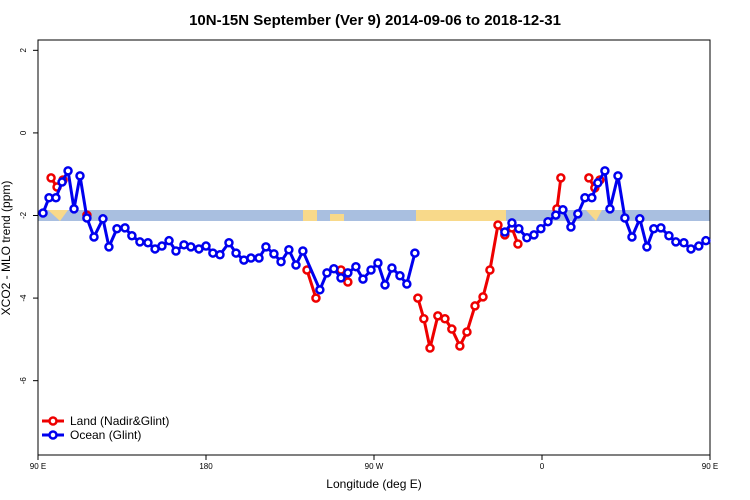 This screenshot has height=500, width=750. I want to click on x-tick-label: 90 W, so click(374, 466).